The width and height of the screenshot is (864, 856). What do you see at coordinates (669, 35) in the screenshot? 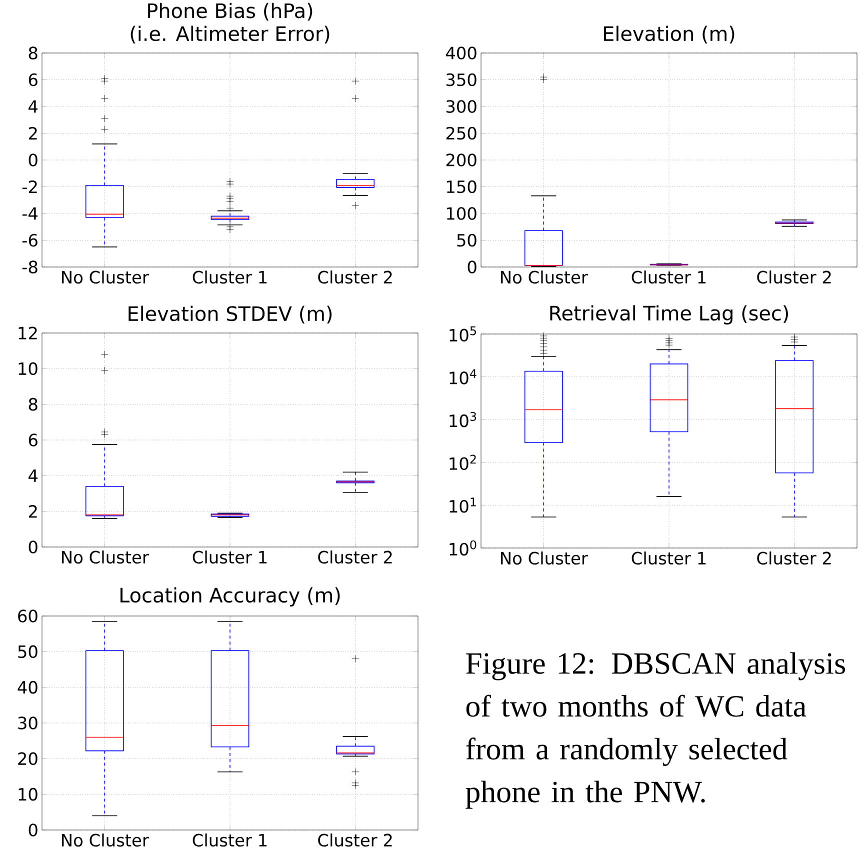
I see `chart-title: Elevation (m)` at bounding box center [669, 35].